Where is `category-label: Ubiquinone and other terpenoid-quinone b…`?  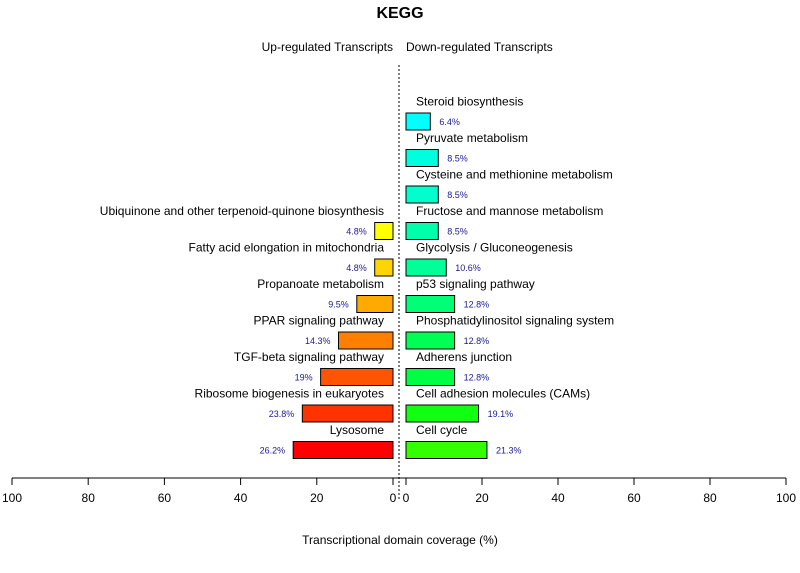 category-label: Ubiquinone and other terpenoid-quinone b… is located at coordinates (242, 211).